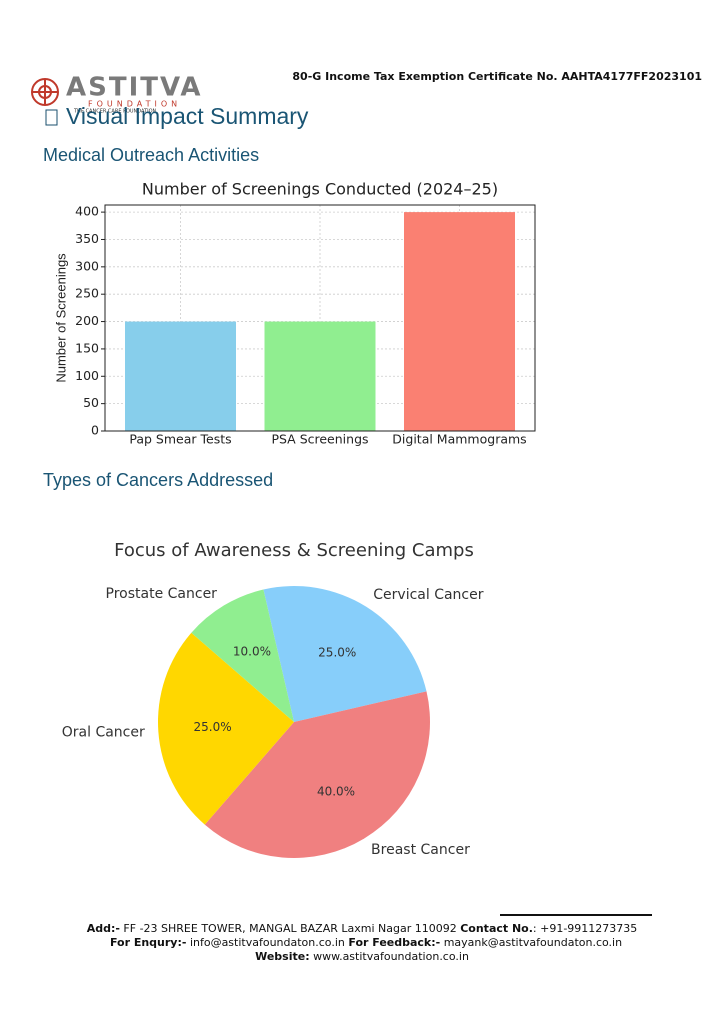 This screenshot has height=1024, width=724. What do you see at coordinates (87, 320) in the screenshot?
I see `y-tick-label: 200` at bounding box center [87, 320].